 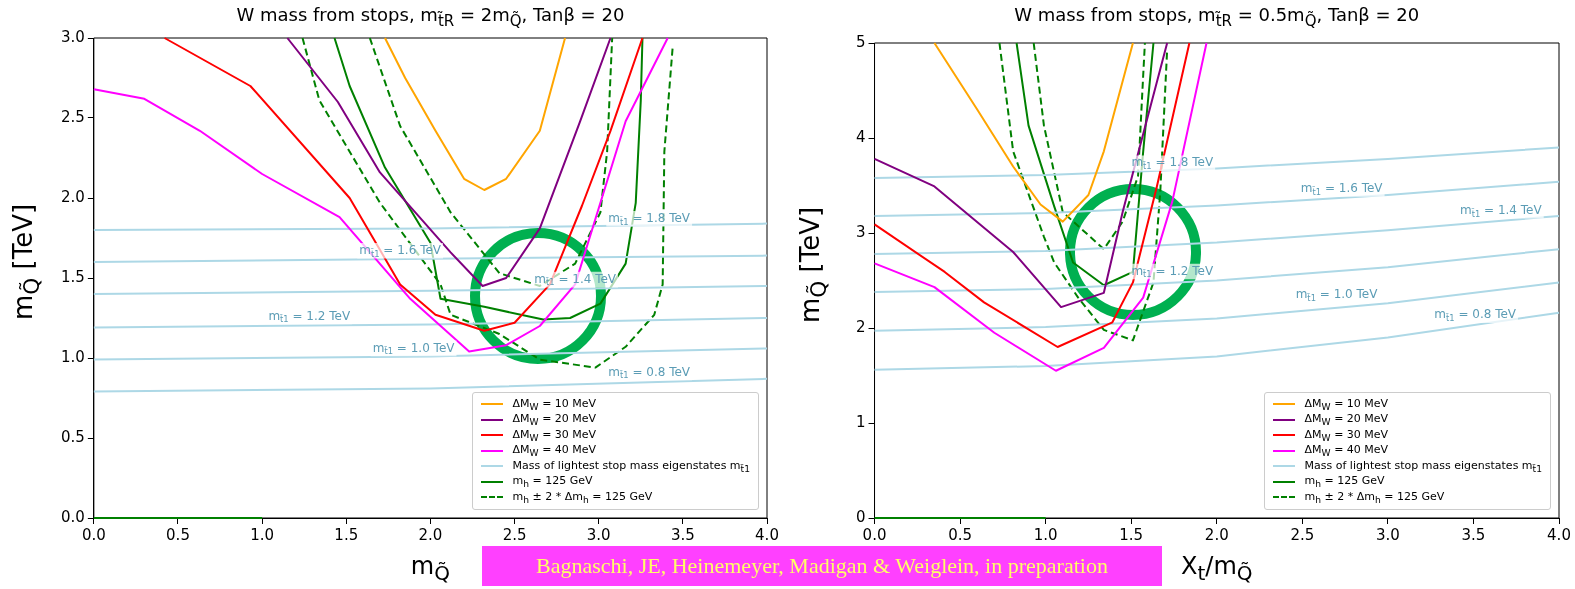 What do you see at coordinates (1217, 17) in the screenshot?
I see `chart-title: W mass from stops, m$_{t̃R}$ = 0.5m$_{Q̃}$, Tanβ = 20` at bounding box center [1217, 17].